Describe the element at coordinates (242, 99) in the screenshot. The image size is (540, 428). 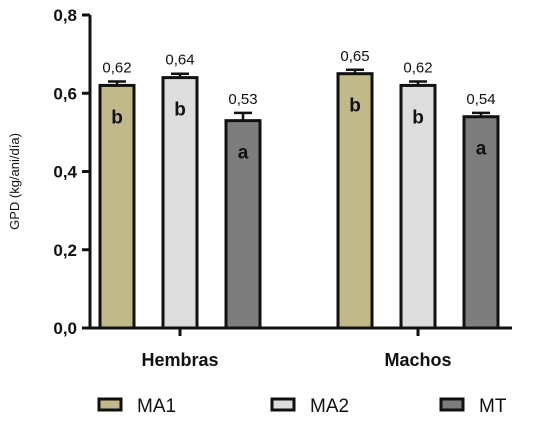
I see `data-label: 0,53` at that location.